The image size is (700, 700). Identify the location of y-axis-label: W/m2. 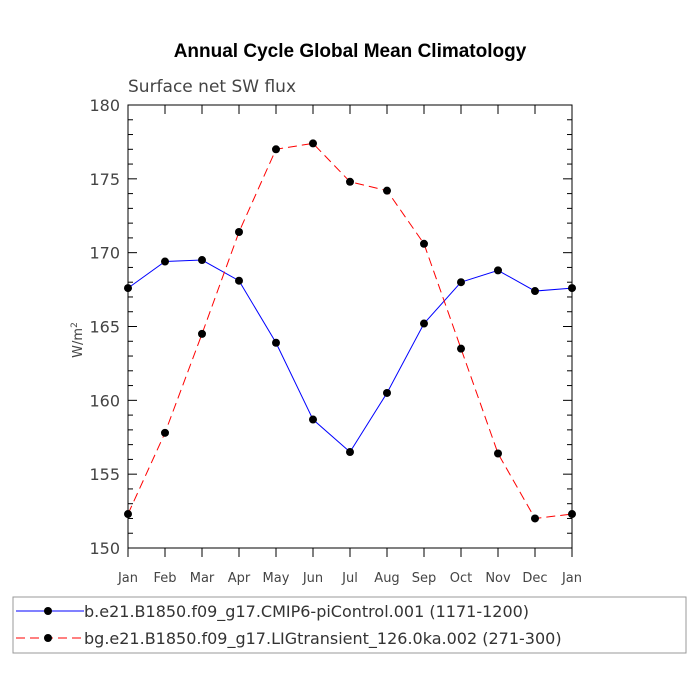
(78, 340).